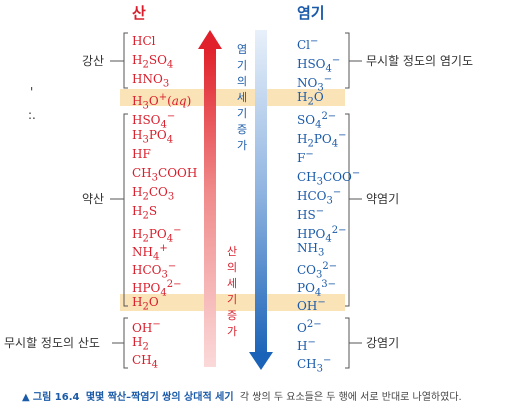 This screenshot has width=507, height=414. What do you see at coordinates (153, 137) in the screenshot?
I see `acid-item: H3PO4` at bounding box center [153, 137].